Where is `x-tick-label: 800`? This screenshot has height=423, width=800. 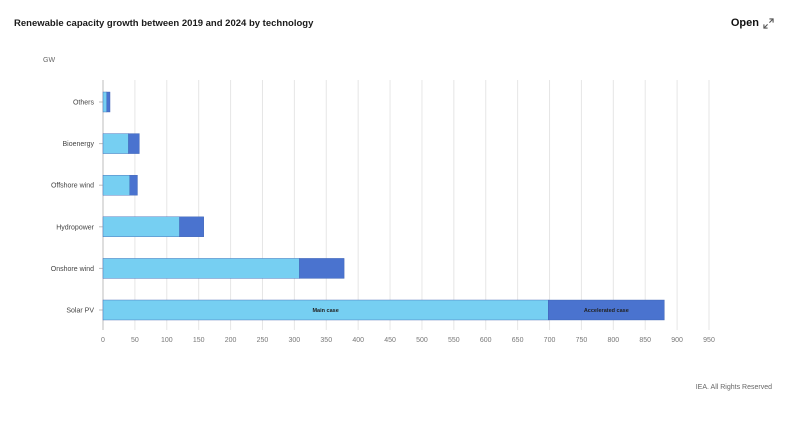
x-tick-label: 800 is located at coordinates (613, 340).